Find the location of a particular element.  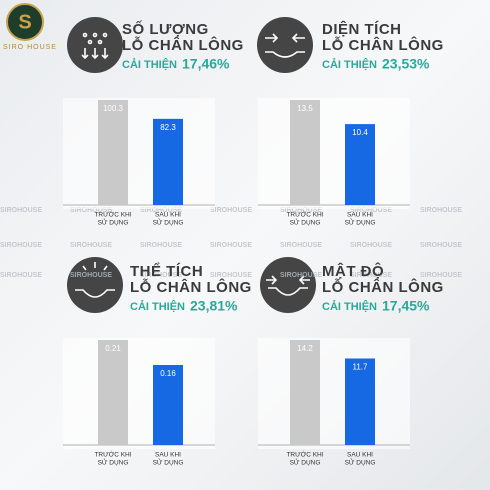

value-label: 82.3 is located at coordinates (168, 127).